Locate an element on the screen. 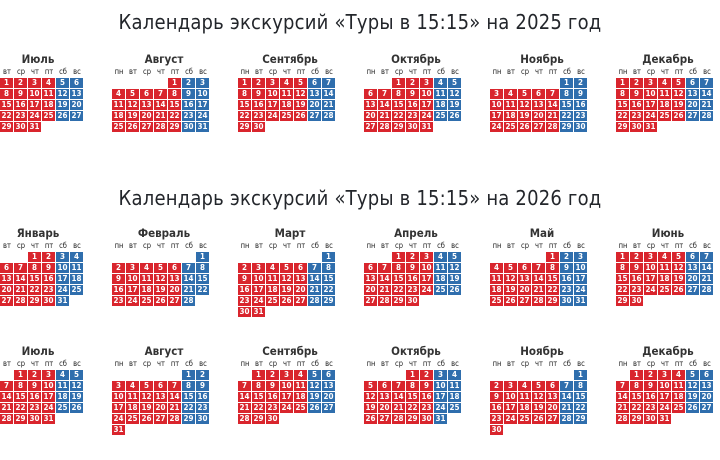 Image resolution: width=720 pixels, height=460 pixels. month-name: Май is located at coordinates (542, 233).